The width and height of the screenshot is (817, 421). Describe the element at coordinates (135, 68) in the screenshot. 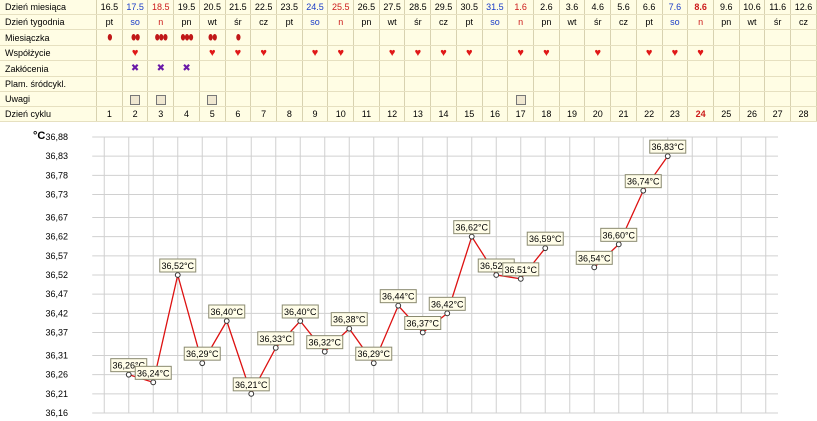

I see `disturbance-cell: ✖` at that location.